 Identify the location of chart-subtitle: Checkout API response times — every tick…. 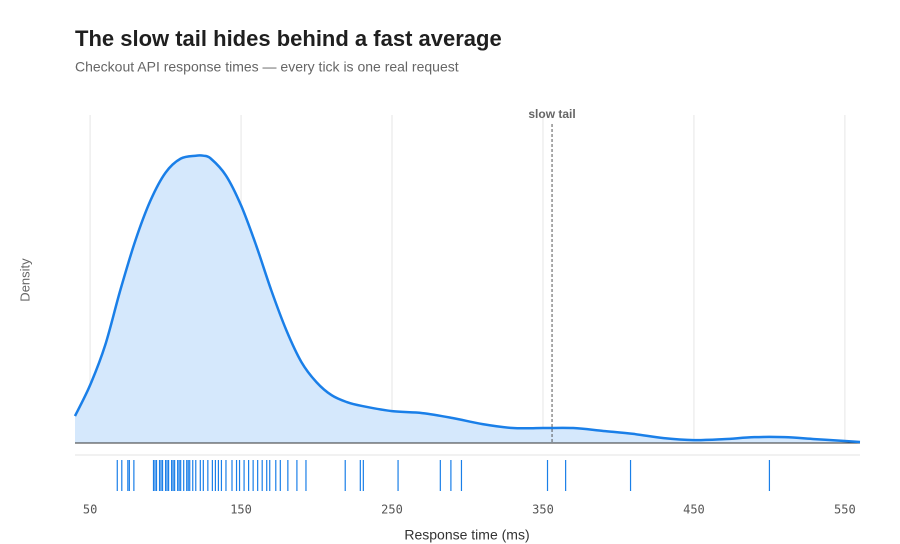
(267, 67).